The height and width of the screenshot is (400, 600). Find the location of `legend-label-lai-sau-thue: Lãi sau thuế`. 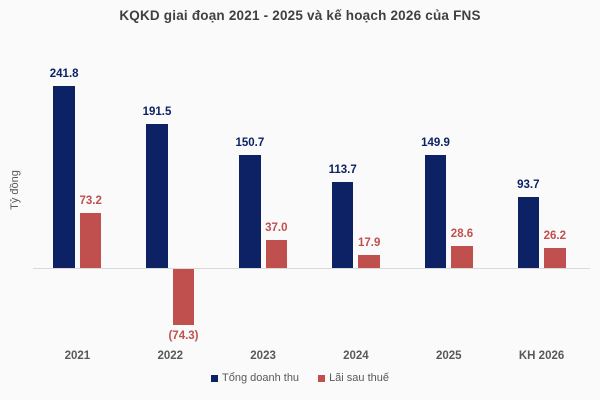

legend-label-lai-sau-thue: Lãi sau thuế is located at coordinates (359, 378).